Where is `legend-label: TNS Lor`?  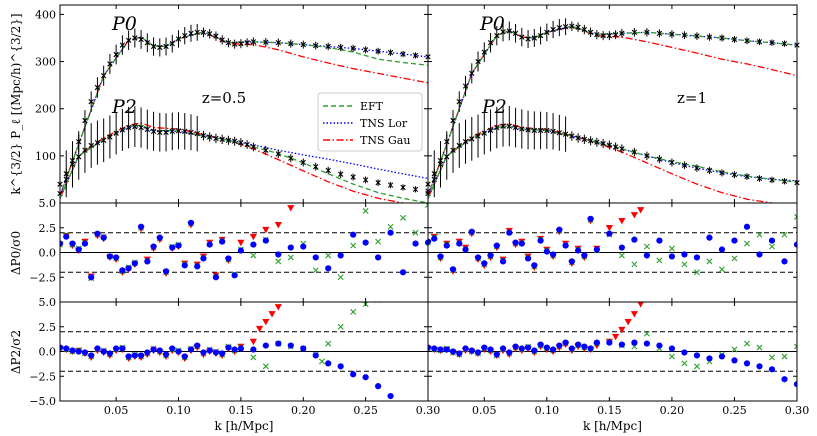 legend-label: TNS Lor is located at coordinates (384, 123).